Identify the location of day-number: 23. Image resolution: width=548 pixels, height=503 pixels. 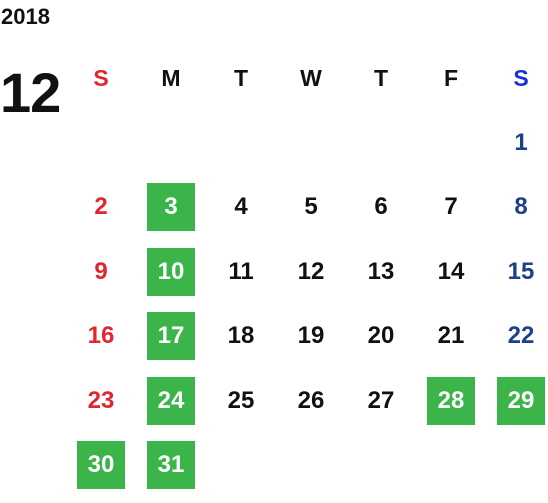
(101, 400).